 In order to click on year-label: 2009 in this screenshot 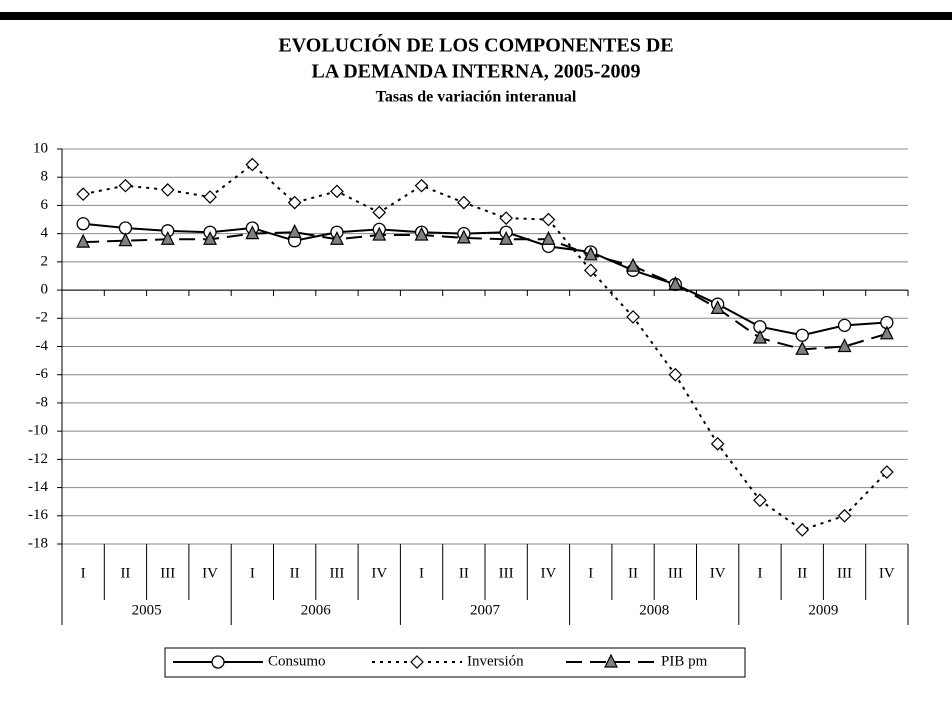, I will do `click(823, 610)`.